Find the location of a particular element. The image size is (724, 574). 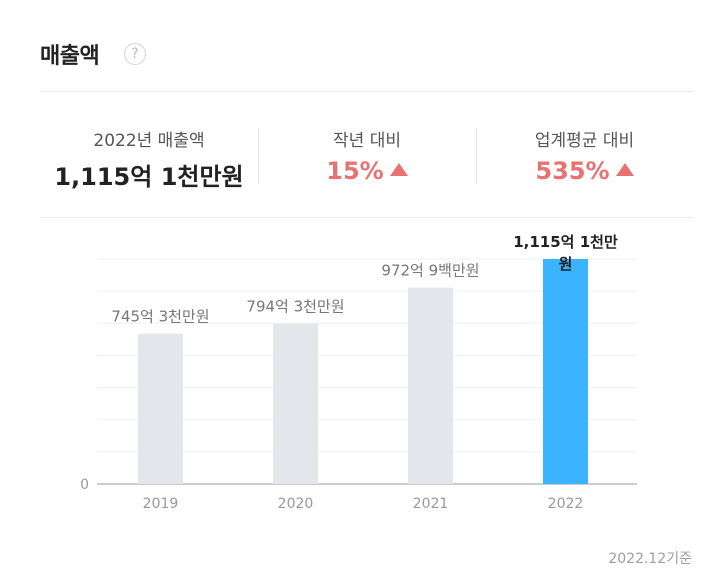

data-label: 794억 3천만원 is located at coordinates (295, 307).